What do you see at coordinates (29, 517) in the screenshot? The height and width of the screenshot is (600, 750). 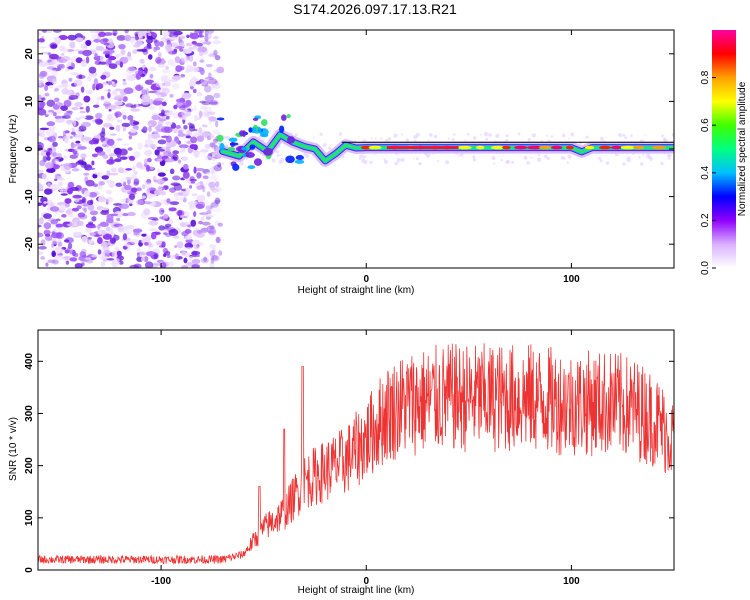 I see `y-tick-label: 100` at bounding box center [29, 517].